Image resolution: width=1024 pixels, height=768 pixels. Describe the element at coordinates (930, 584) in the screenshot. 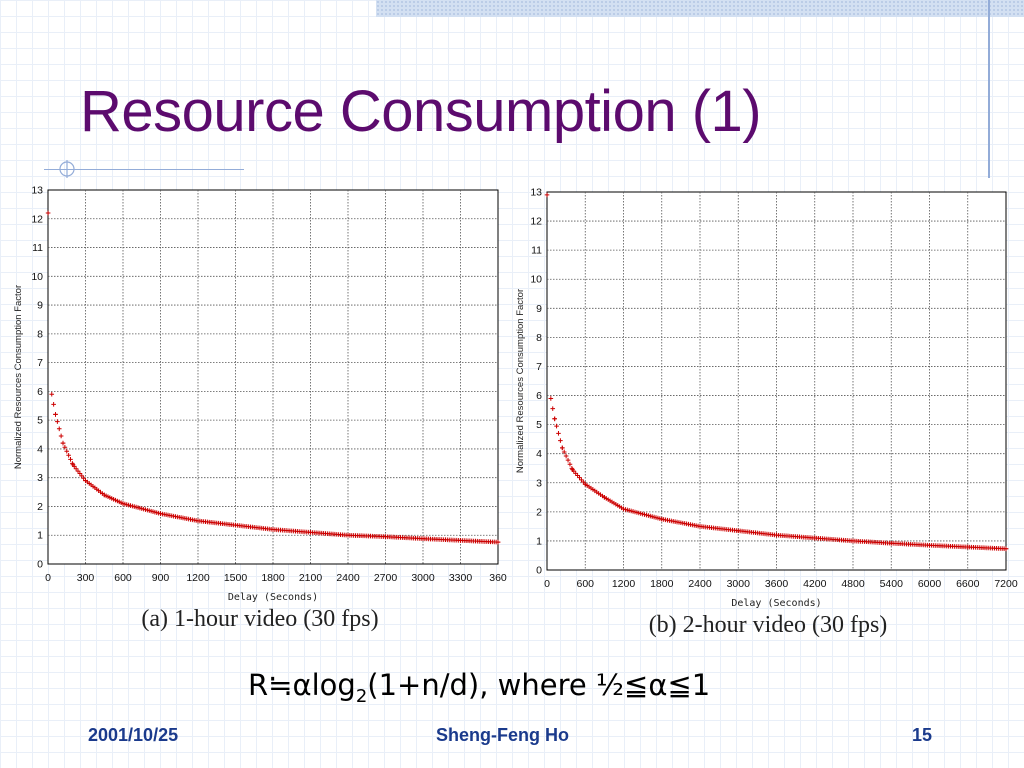

I see `x-tick-label: 6000` at that location.